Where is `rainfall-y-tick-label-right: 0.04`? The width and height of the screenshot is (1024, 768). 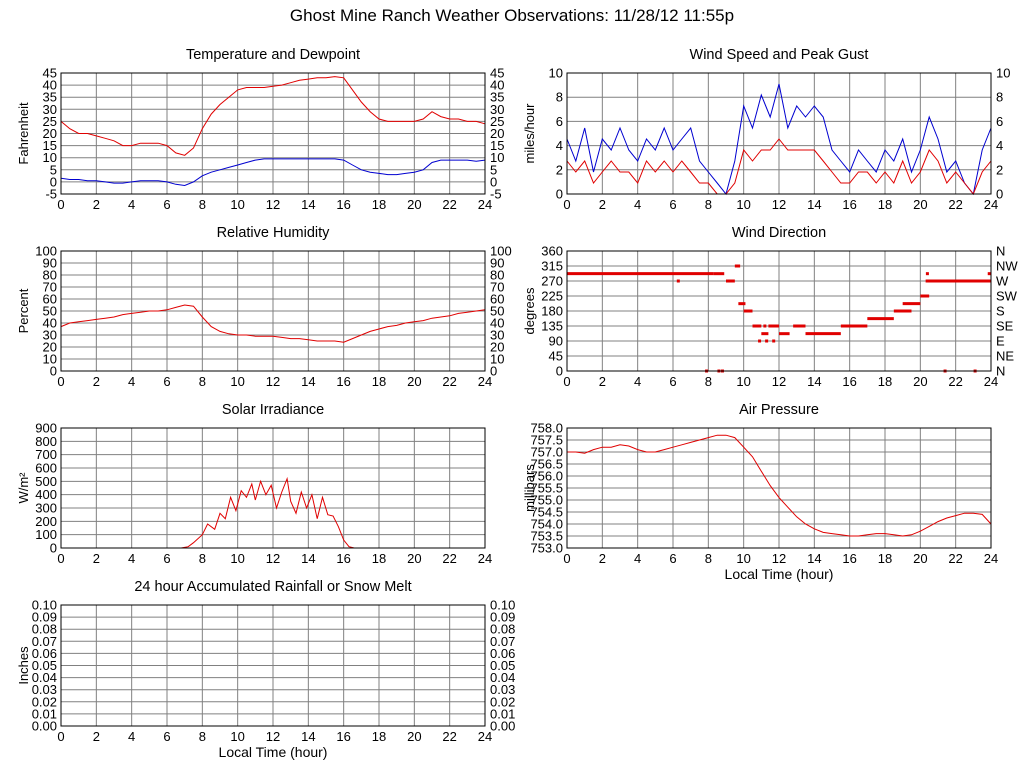 rainfall-y-tick-label-right: 0.04 is located at coordinates (502, 677).